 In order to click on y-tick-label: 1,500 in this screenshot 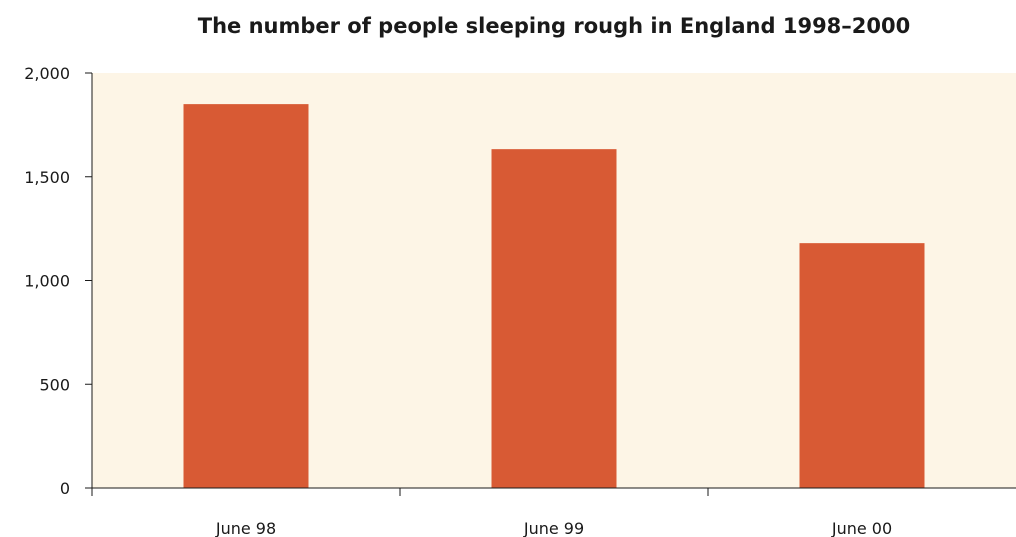, I will do `click(47, 177)`.